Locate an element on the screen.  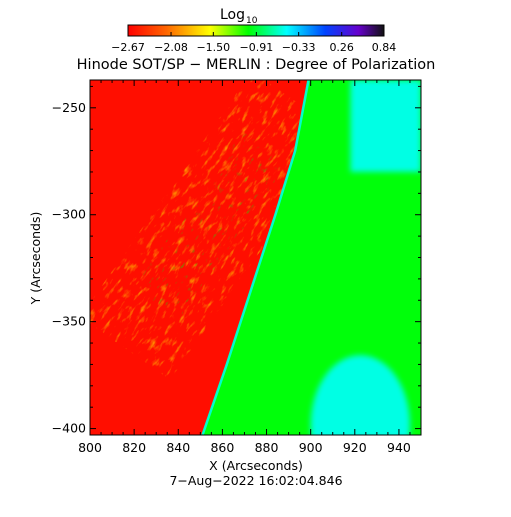
y-tick-label: −300 is located at coordinates (69, 214).